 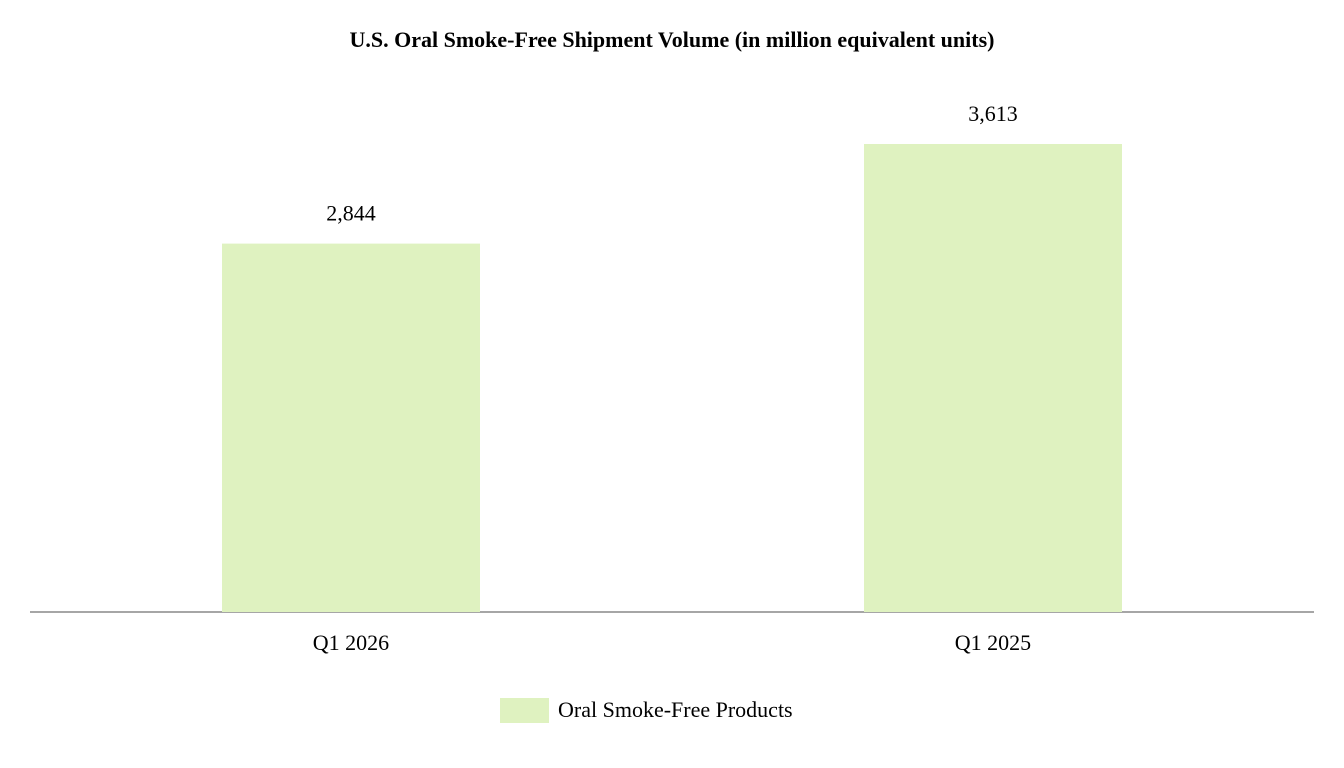 I want to click on value-label: 2,844, so click(x=351, y=213).